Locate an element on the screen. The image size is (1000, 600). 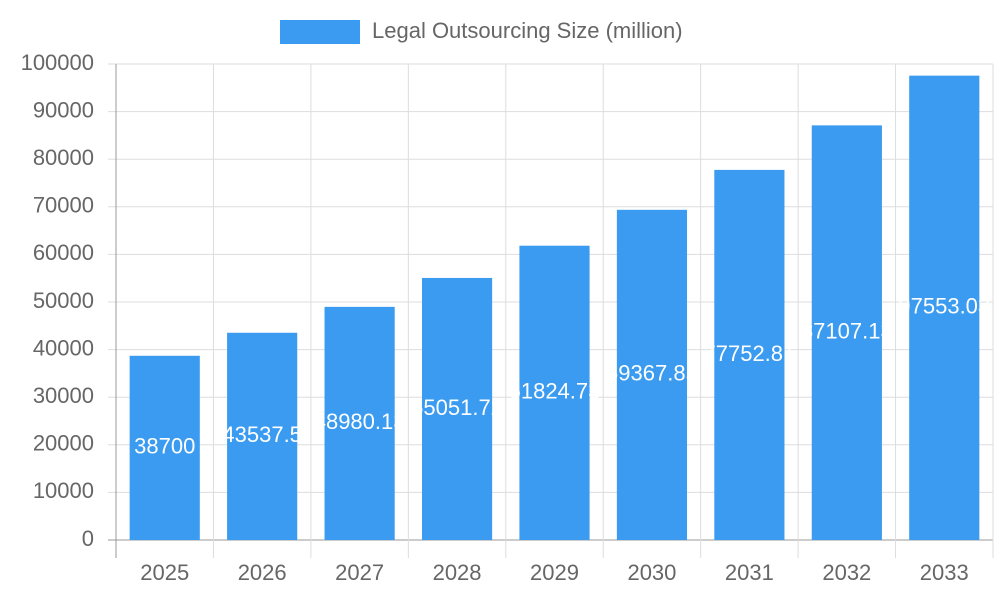
y-tick-label: 70000 is located at coordinates (63, 205).